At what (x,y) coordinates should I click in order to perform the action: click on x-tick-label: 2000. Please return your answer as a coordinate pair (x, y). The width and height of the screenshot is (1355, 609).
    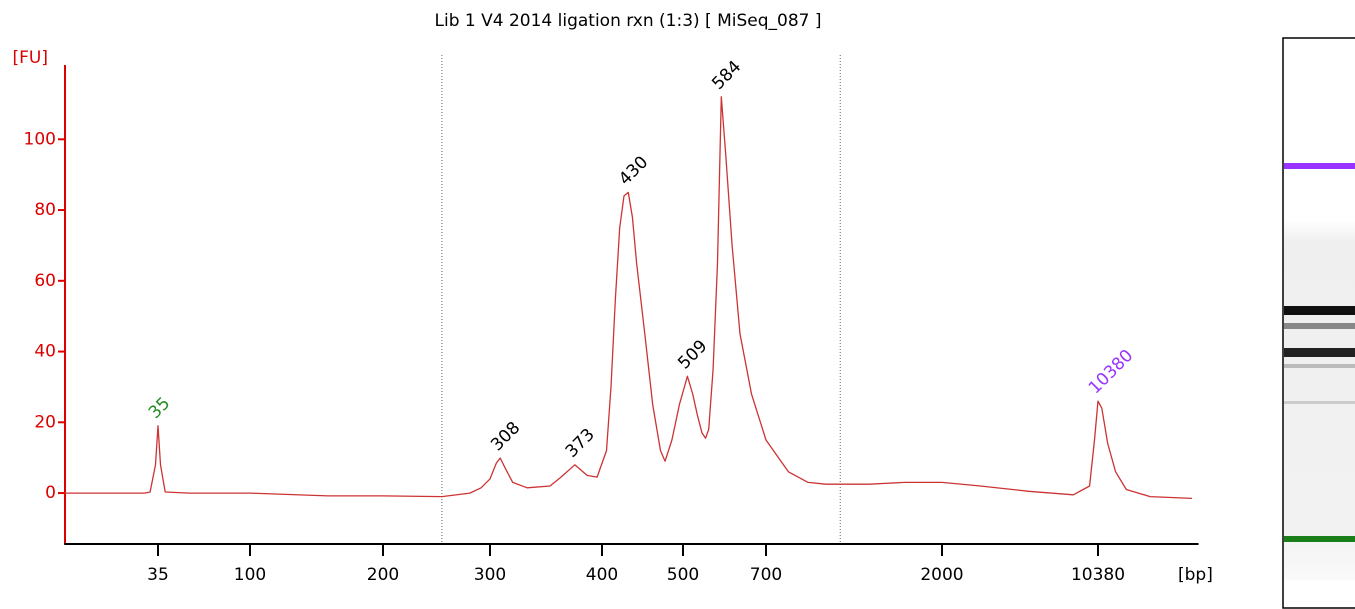
    Looking at the image, I should click on (941, 575).